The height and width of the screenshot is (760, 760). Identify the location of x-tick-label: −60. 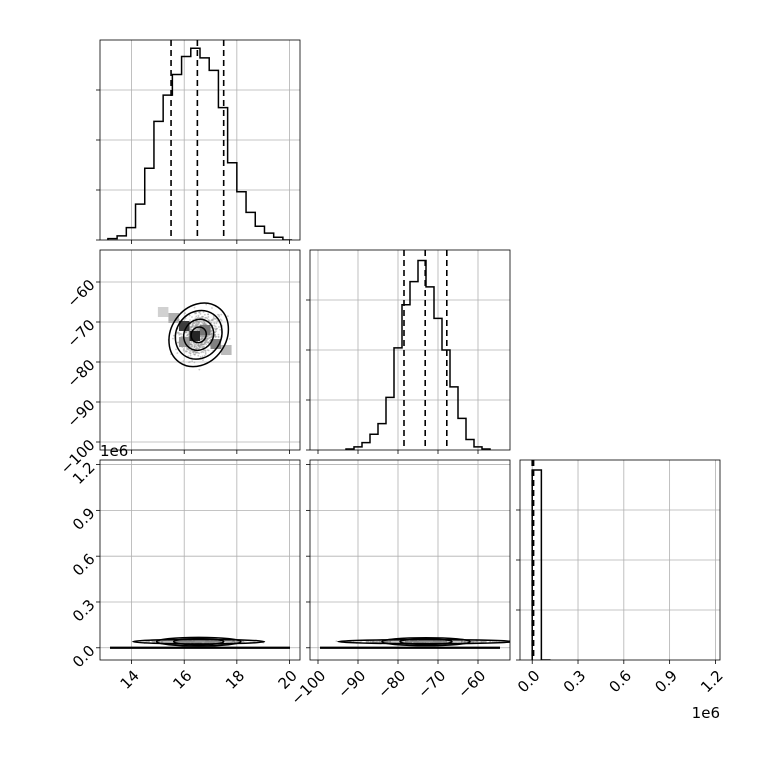
(471, 684).